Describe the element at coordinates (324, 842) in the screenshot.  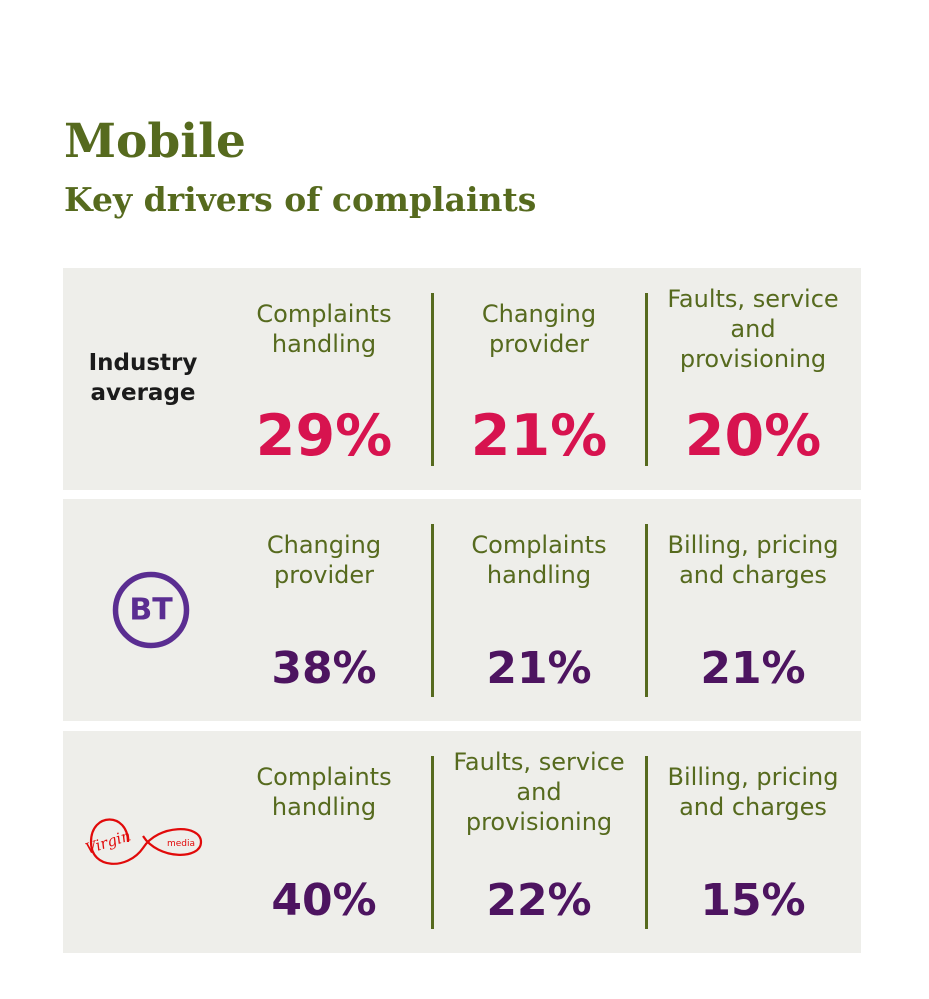
I see `driver-cell: Complaints handling 40%` at that location.